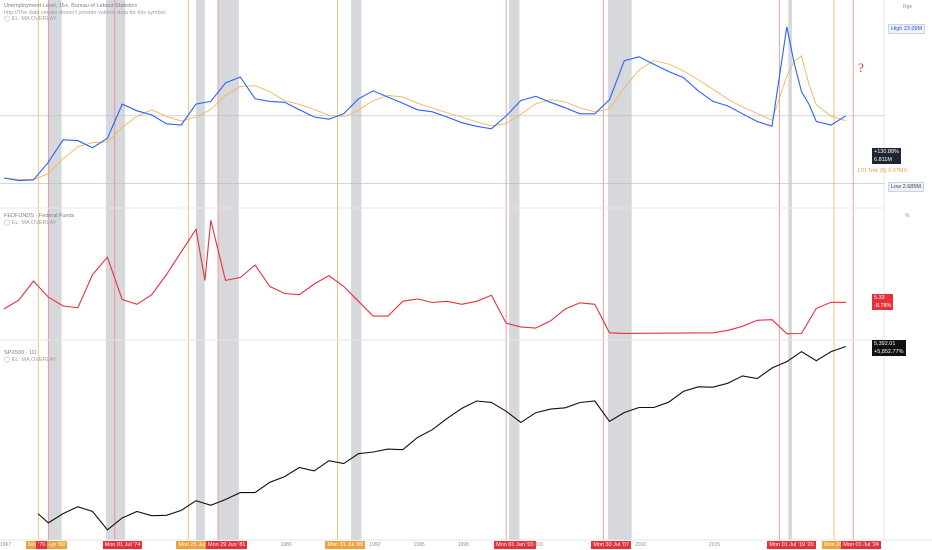 The height and width of the screenshot is (550, 932). Describe the element at coordinates (897, 29) in the screenshot. I see `high-label: High` at that location.